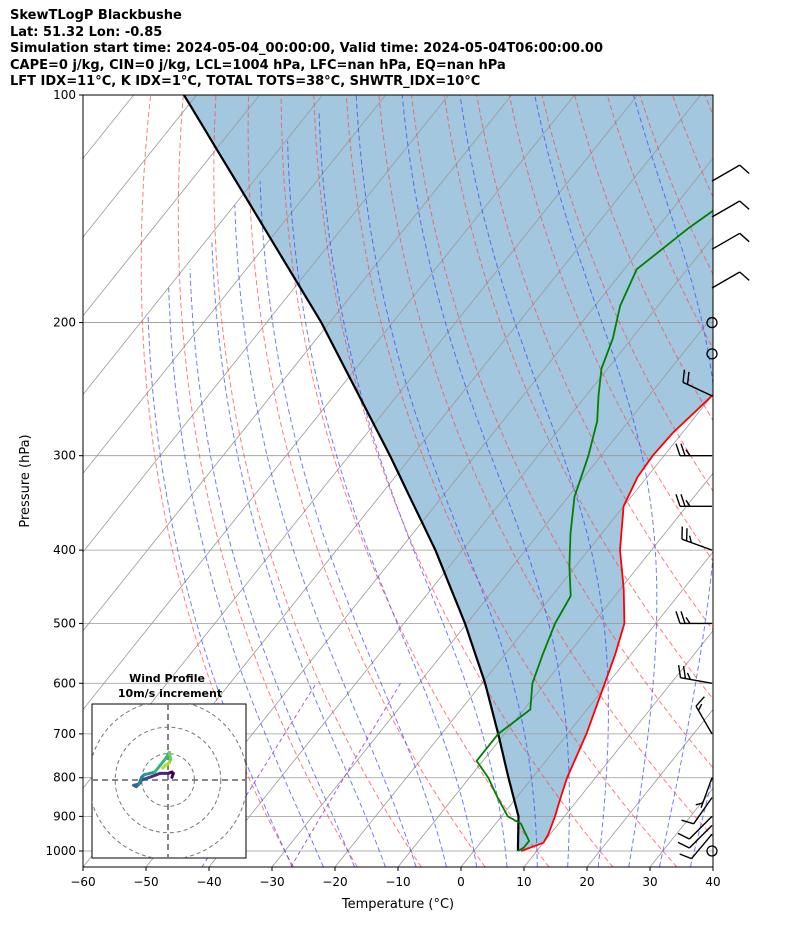 The image size is (794, 937). What do you see at coordinates (397, 882) in the screenshot?
I see `x-tick-label: −10` at bounding box center [397, 882].